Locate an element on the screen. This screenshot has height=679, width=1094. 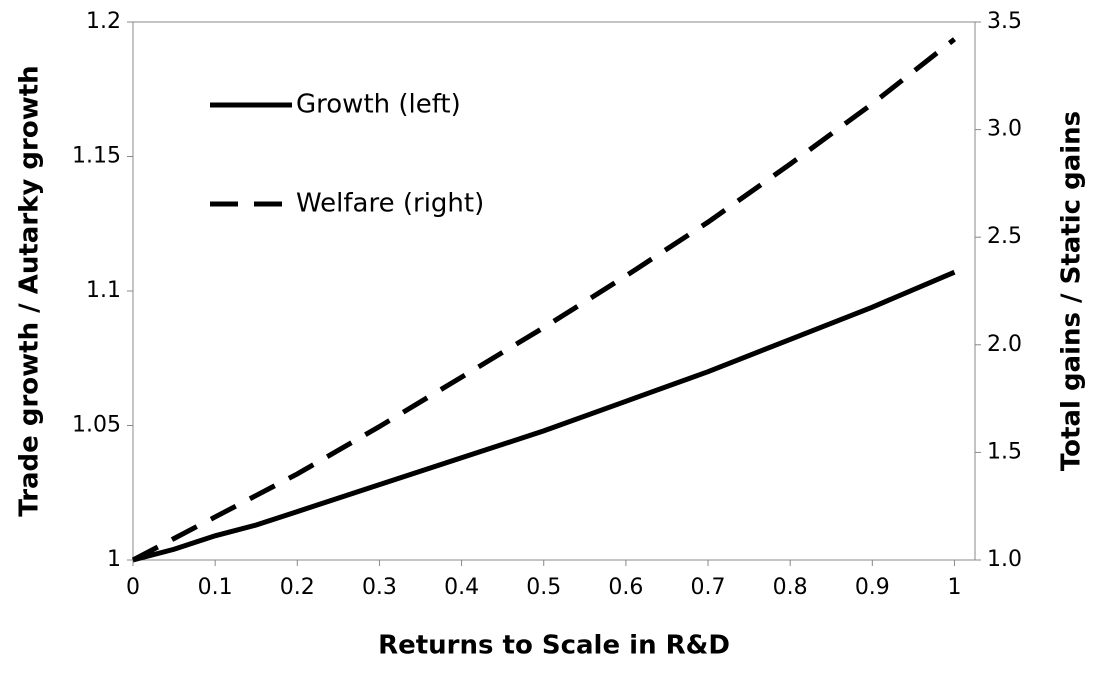
y2-tick-label: 3.5 is located at coordinates (1004, 21).